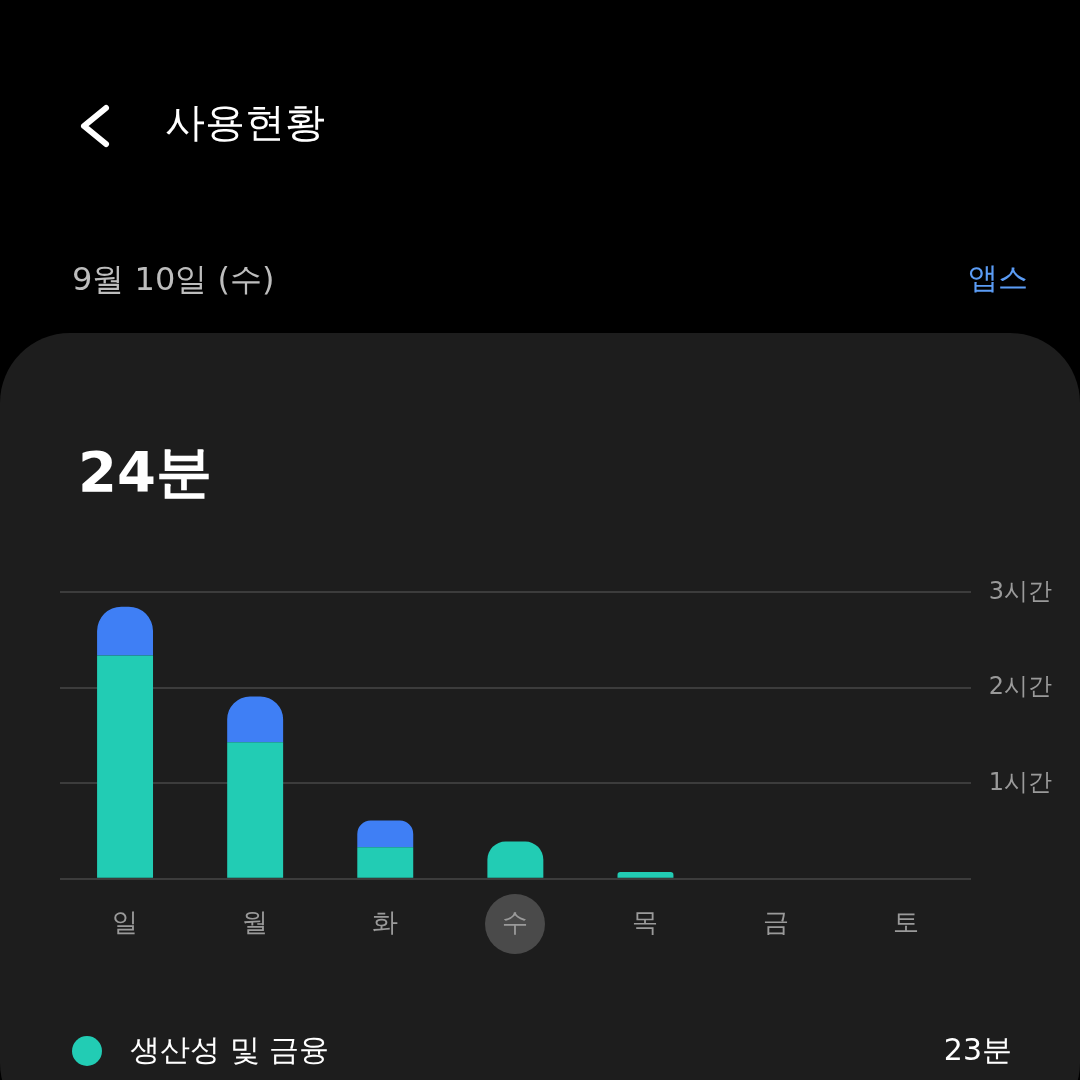 This screenshot has width=1080, height=1080. What do you see at coordinates (385, 922) in the screenshot?
I see `x-tick-label: 화` at bounding box center [385, 922].